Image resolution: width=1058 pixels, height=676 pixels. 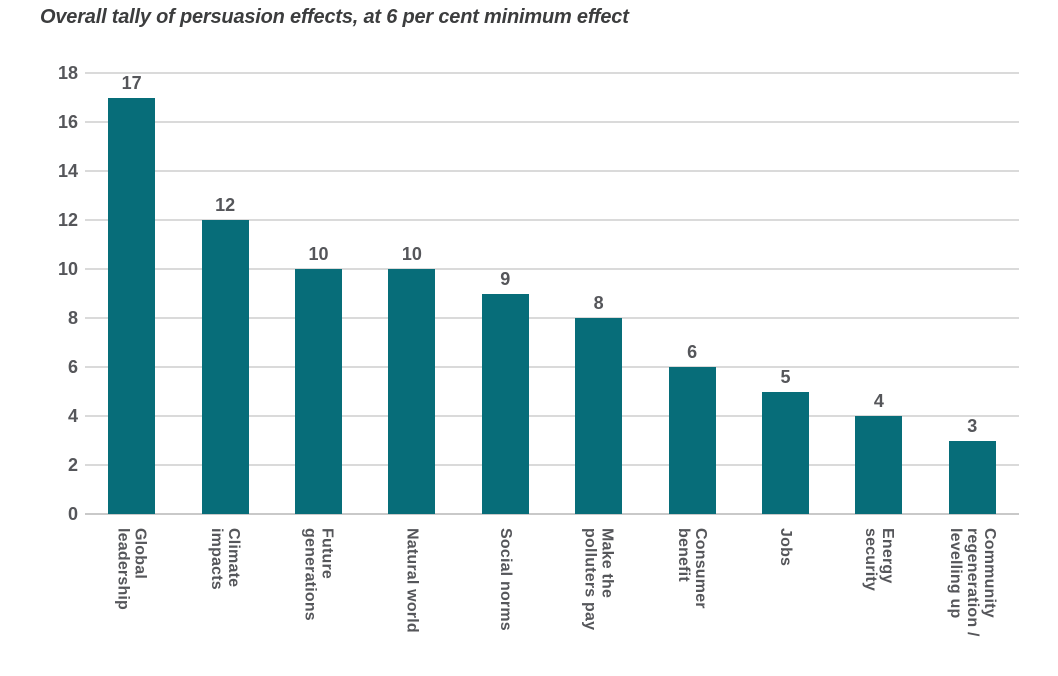 I want to click on y-tick-label-14: 14, so click(x=67, y=171).